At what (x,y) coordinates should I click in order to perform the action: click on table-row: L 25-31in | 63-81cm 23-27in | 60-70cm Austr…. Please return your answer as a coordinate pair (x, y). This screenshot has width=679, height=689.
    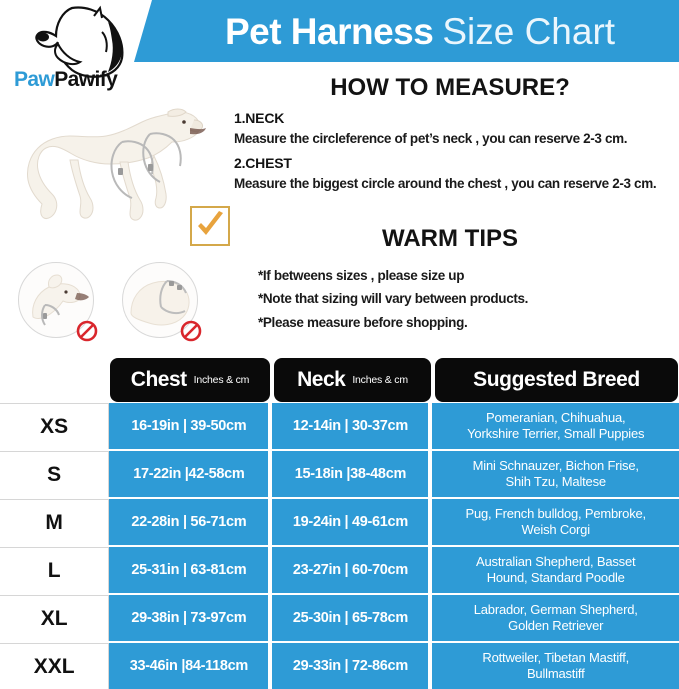
    Looking at the image, I should click on (339, 570).